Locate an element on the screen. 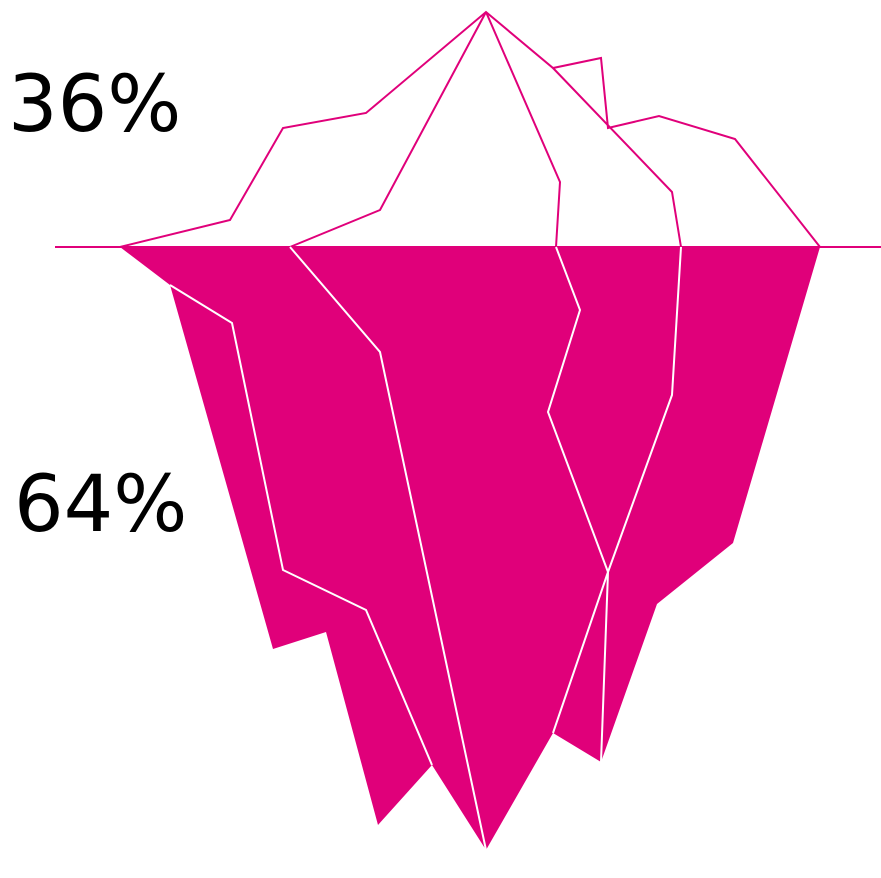  above-water-label: 36% is located at coordinates (94, 105).